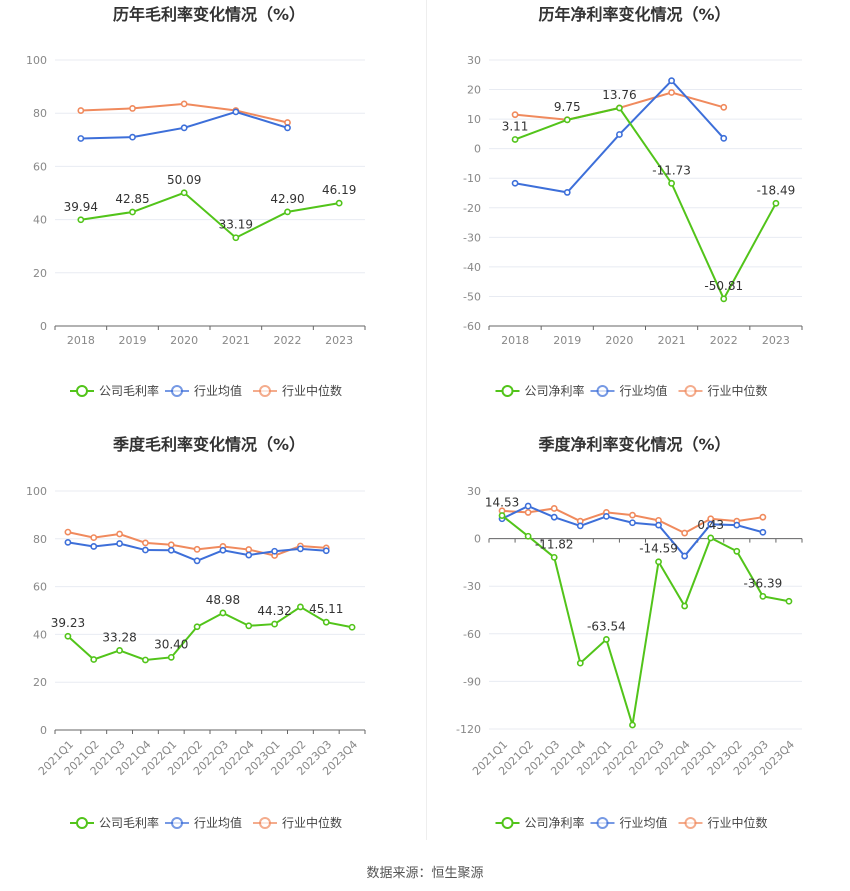 This screenshot has width=850, height=891. Describe the element at coordinates (472, 681) in the screenshot. I see `y-tick-label: -90` at that location.